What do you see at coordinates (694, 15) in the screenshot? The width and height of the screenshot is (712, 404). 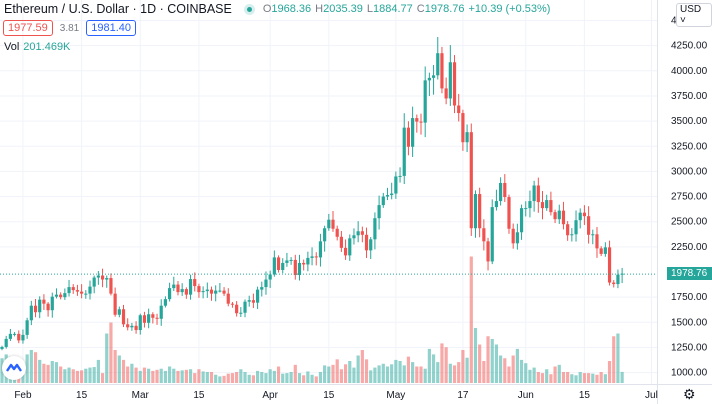 I see `currency-dropdown: USD ˅` at bounding box center [694, 15].